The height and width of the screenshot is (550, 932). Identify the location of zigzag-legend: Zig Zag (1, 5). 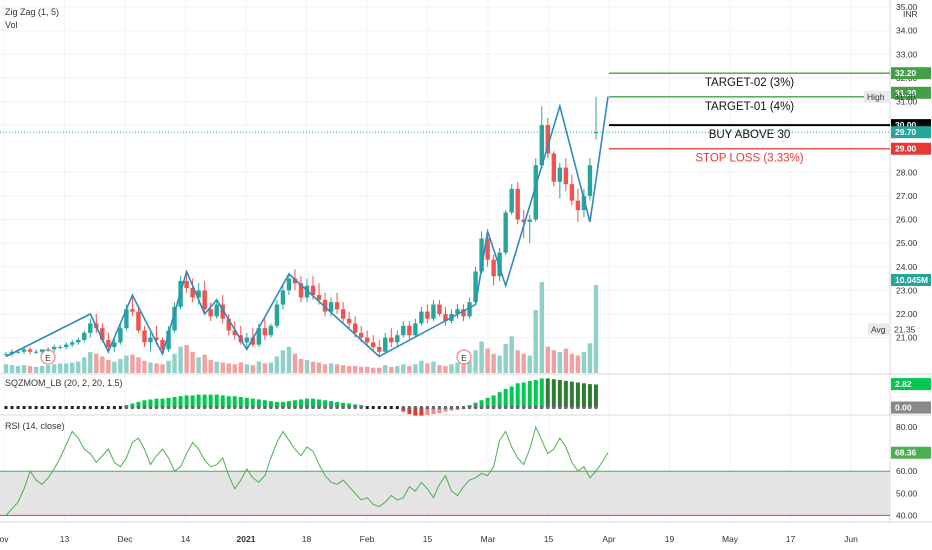
(32, 12).